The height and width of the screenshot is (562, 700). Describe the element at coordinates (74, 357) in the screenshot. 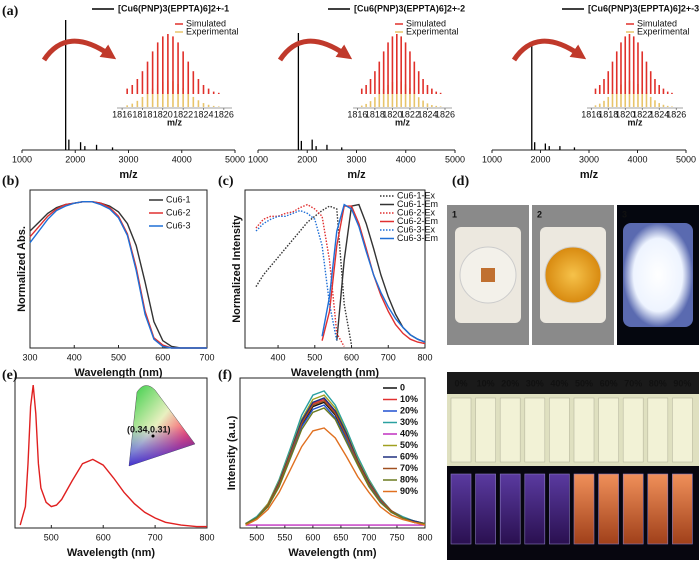

I see `x-tick-label: 400` at that location.